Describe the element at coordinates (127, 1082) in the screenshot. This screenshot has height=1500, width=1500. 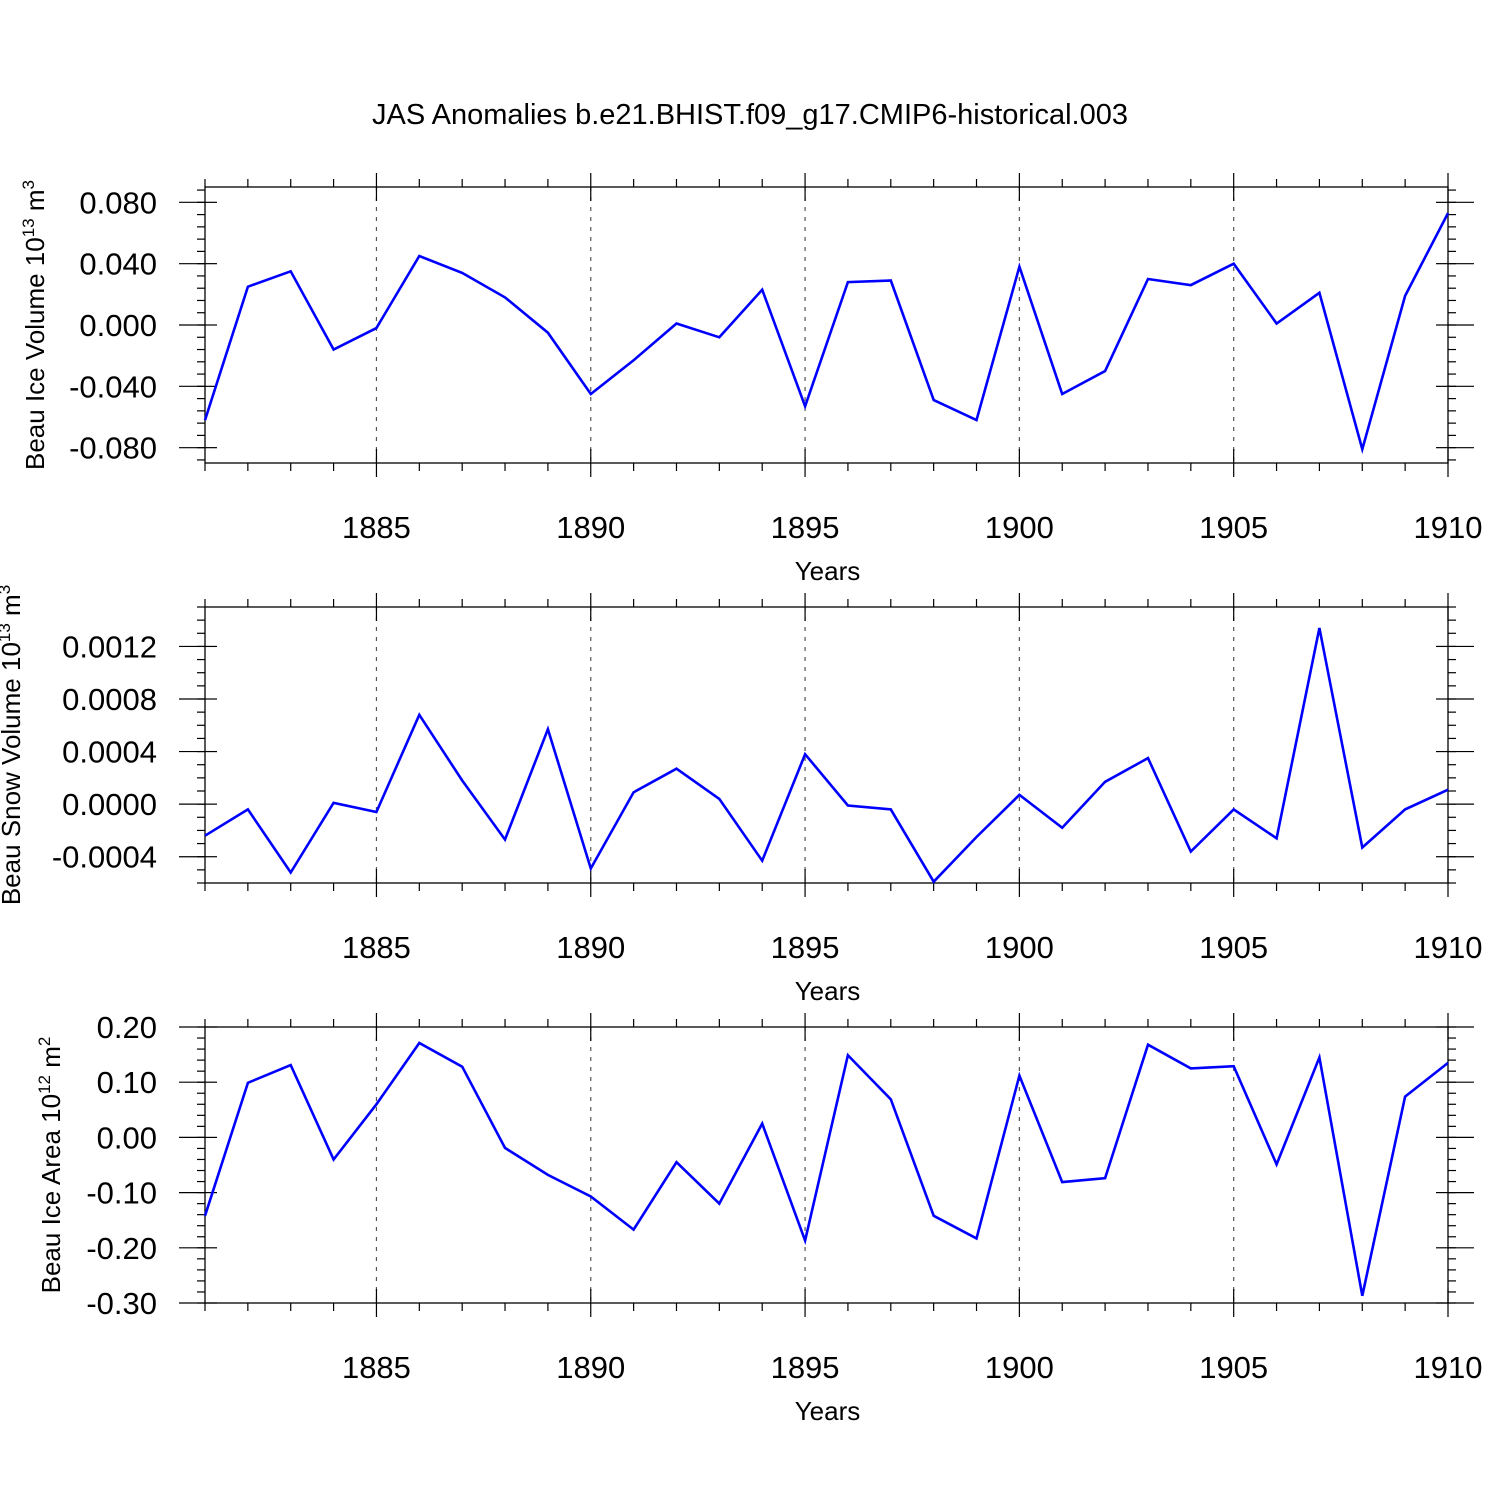
I see `y-tick-label: 0.10` at that location.